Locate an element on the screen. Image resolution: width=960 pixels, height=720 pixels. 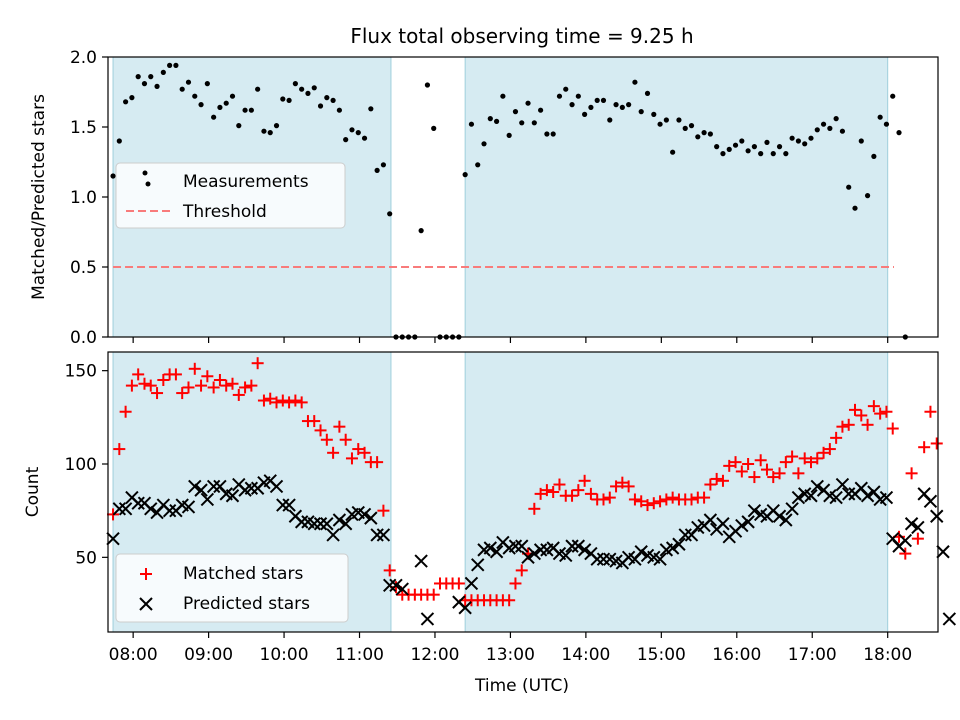
bottom-ytick-label-3: 150 is located at coordinates (81, 372).